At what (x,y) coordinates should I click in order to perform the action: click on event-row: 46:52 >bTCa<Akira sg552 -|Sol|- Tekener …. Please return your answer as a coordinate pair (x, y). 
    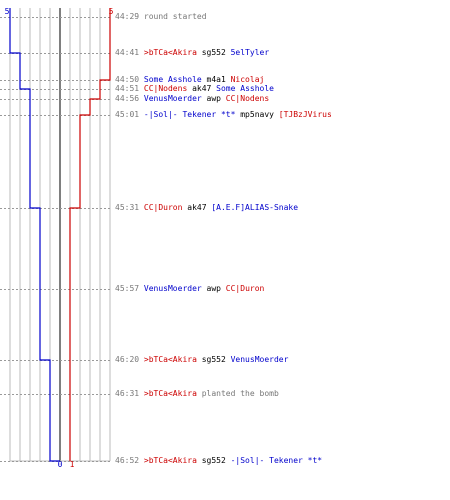
    Looking at the image, I should click on (218, 461).